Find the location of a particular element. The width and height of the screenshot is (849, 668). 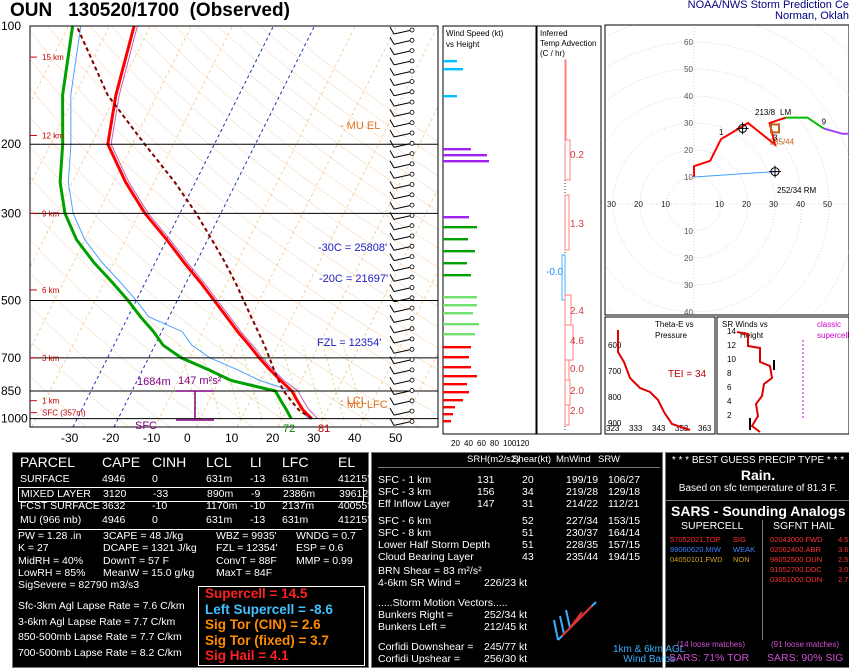

kinematic-cell: SFC - 1 km is located at coordinates (405, 480).